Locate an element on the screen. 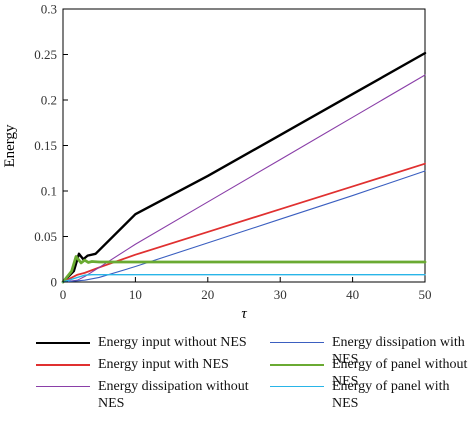 The height and width of the screenshot is (422, 474). y-axis-label: Energy is located at coordinates (10, 146).